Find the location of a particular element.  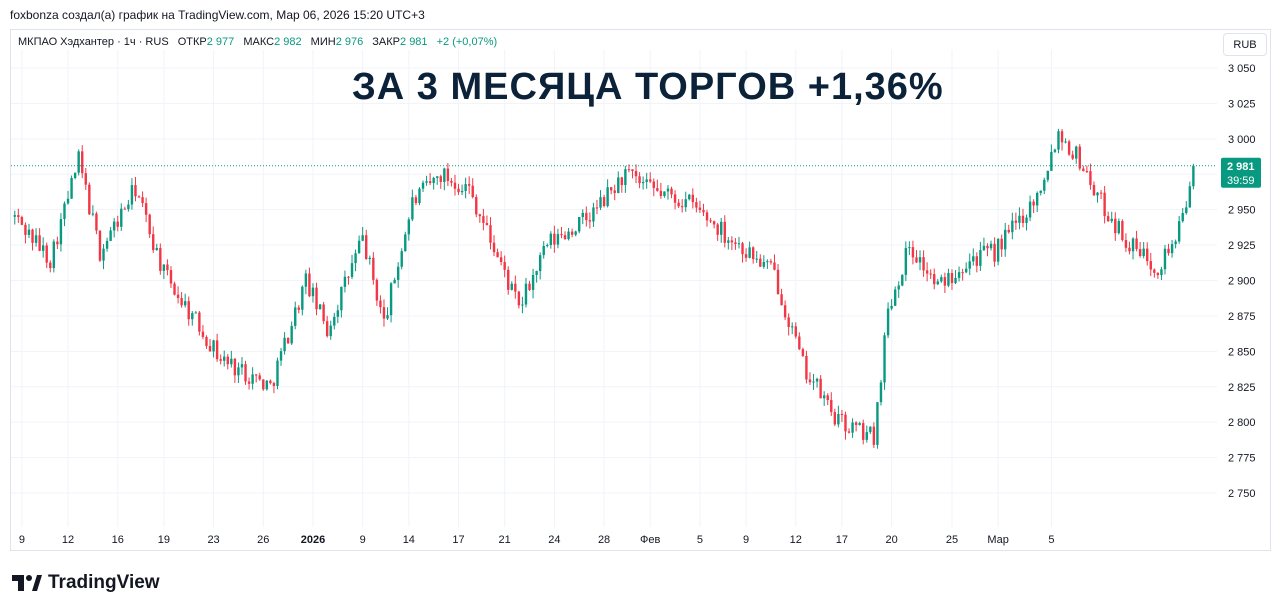

low-label: МИН is located at coordinates (323, 42).